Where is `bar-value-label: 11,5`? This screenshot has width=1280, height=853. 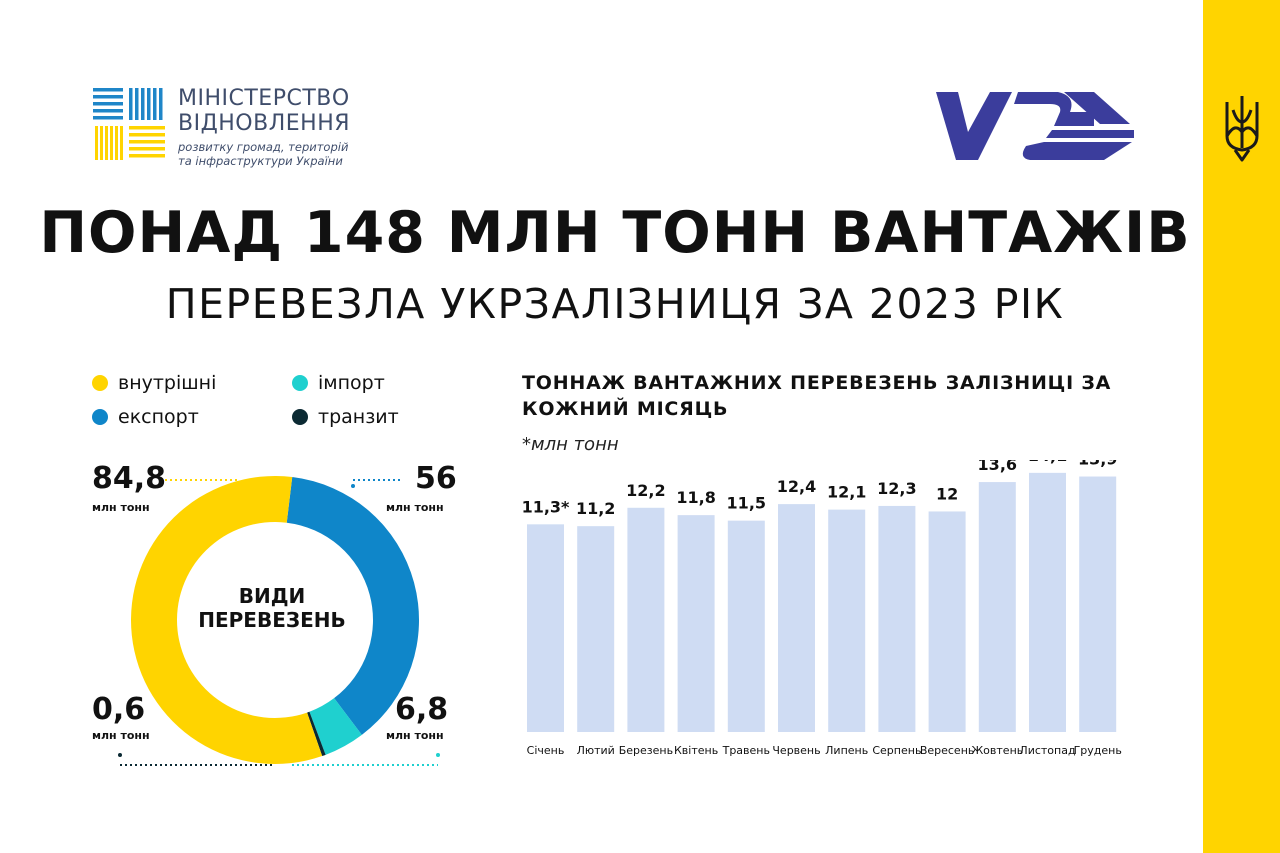 bar-value-label: 11,5 is located at coordinates (746, 503).